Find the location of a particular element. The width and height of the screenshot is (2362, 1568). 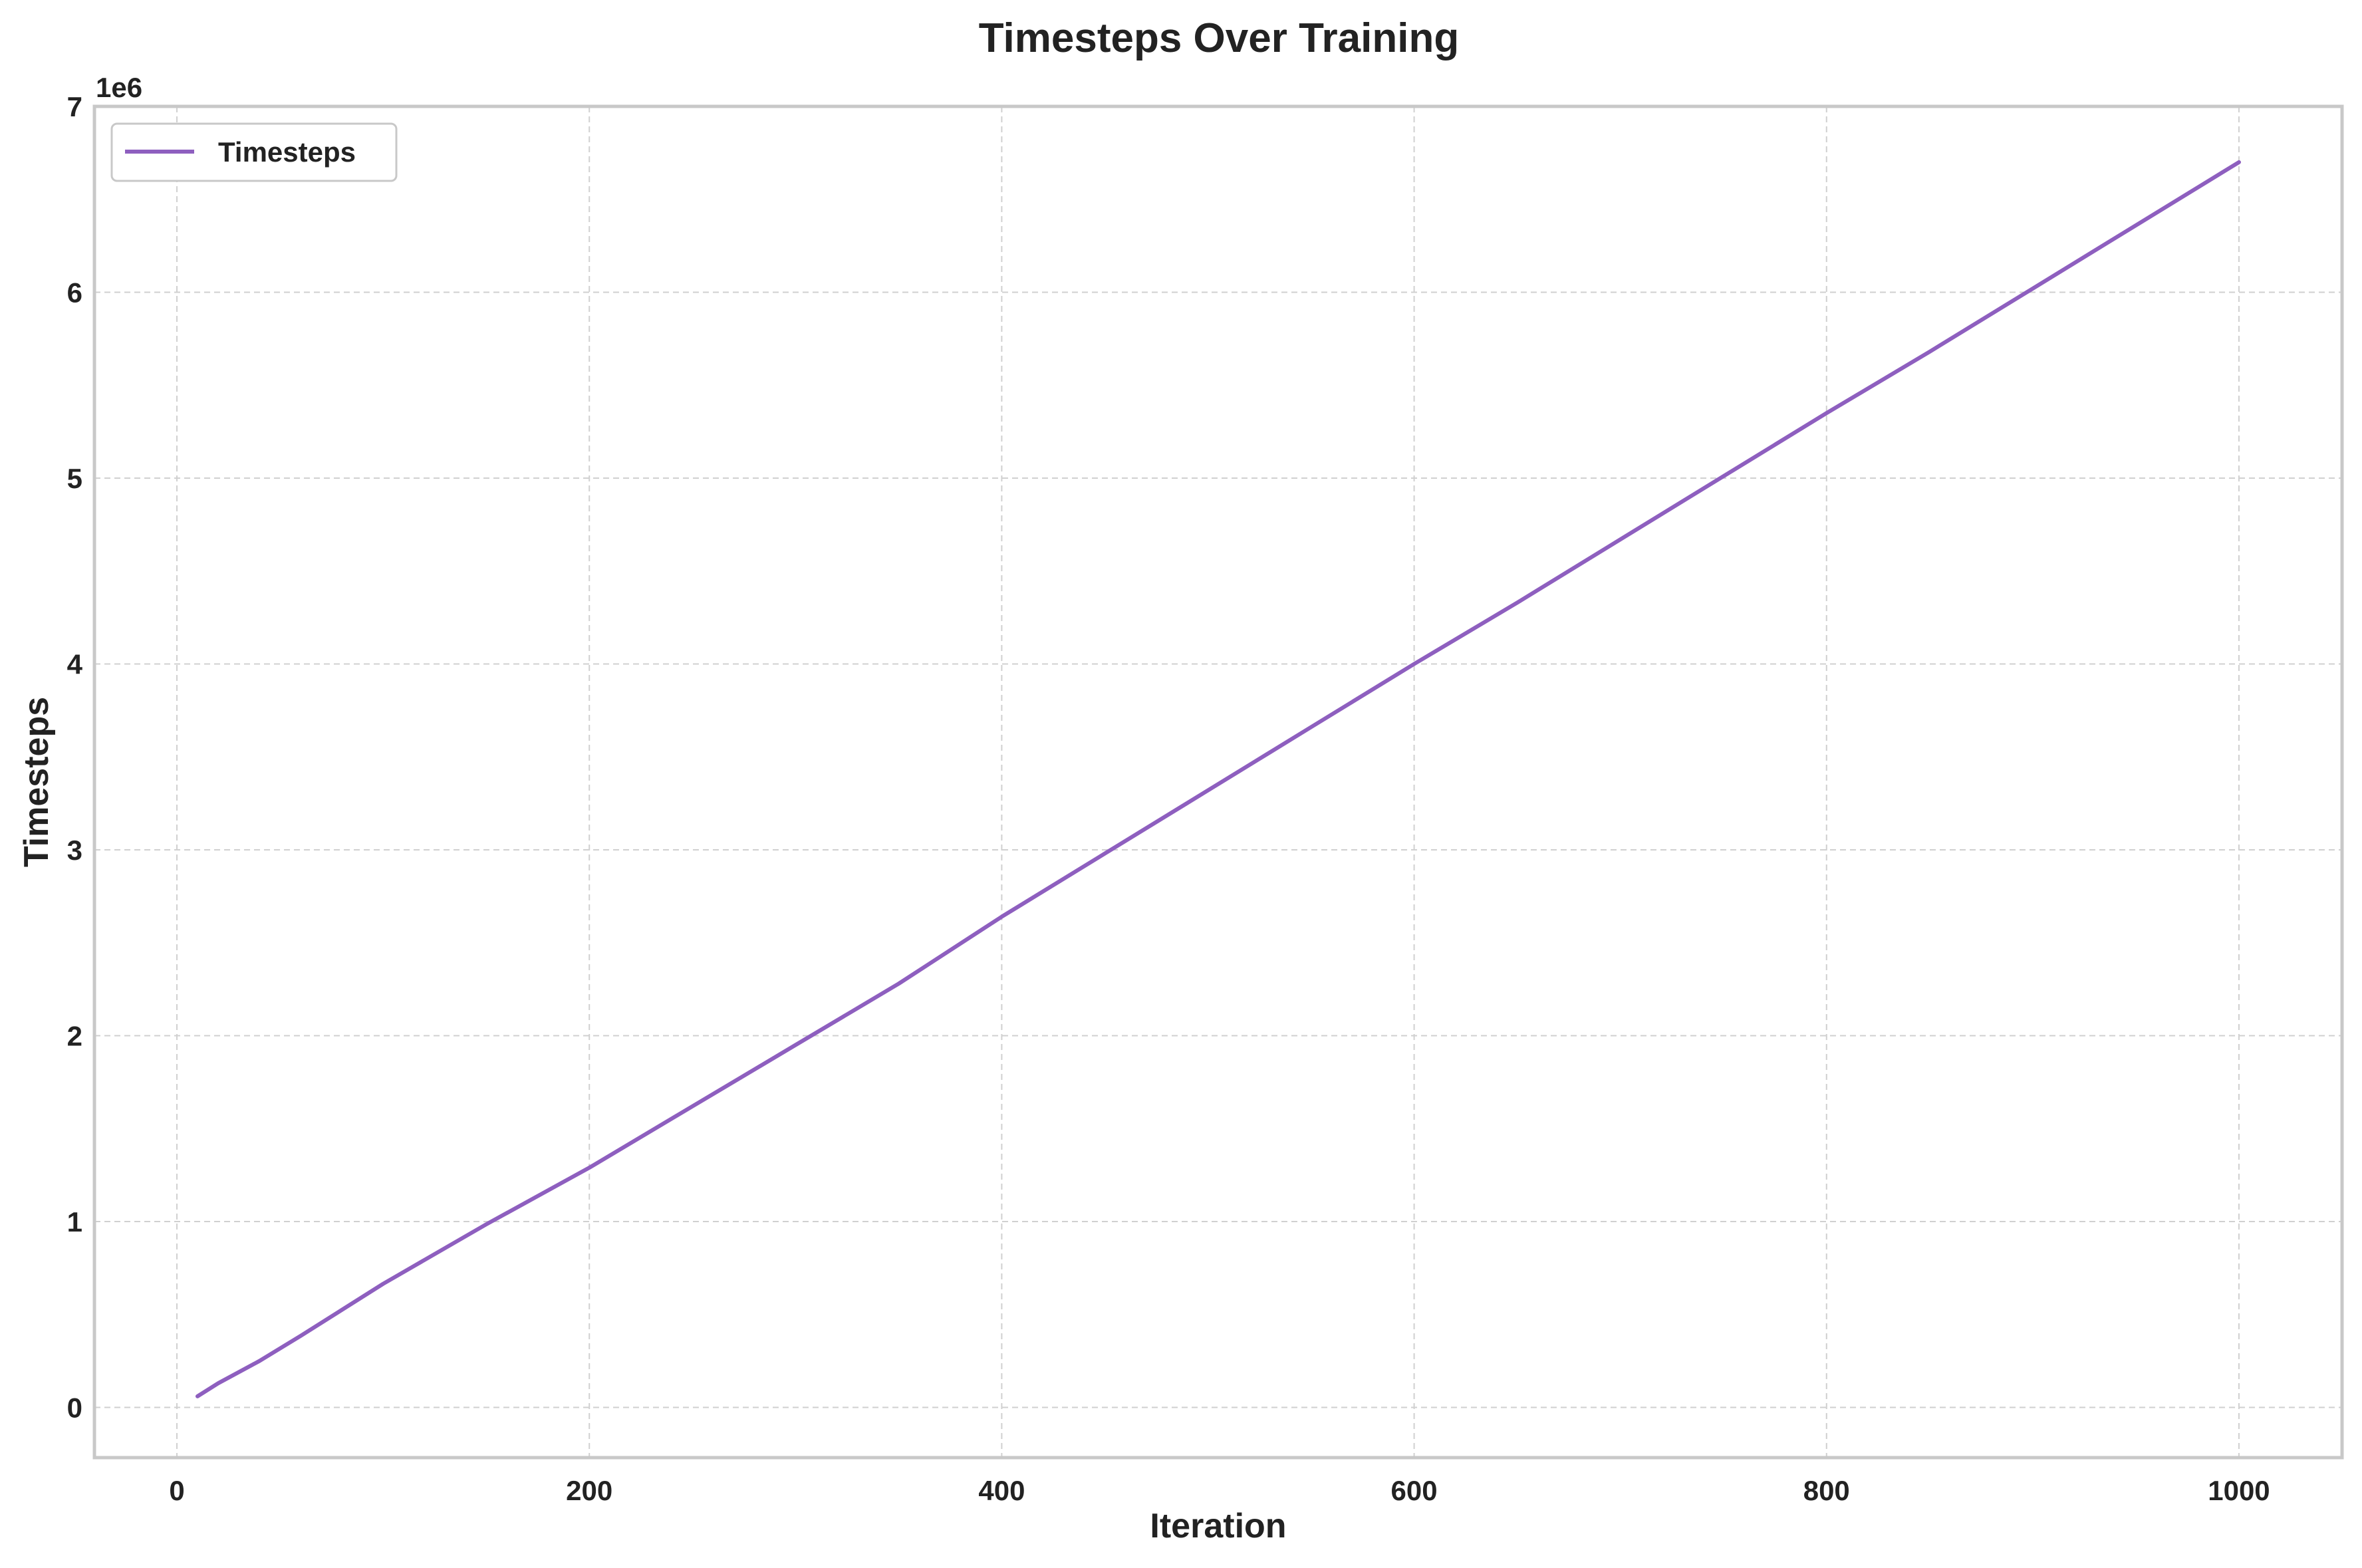

legend-label-timesteps: Timesteps is located at coordinates (287, 152).